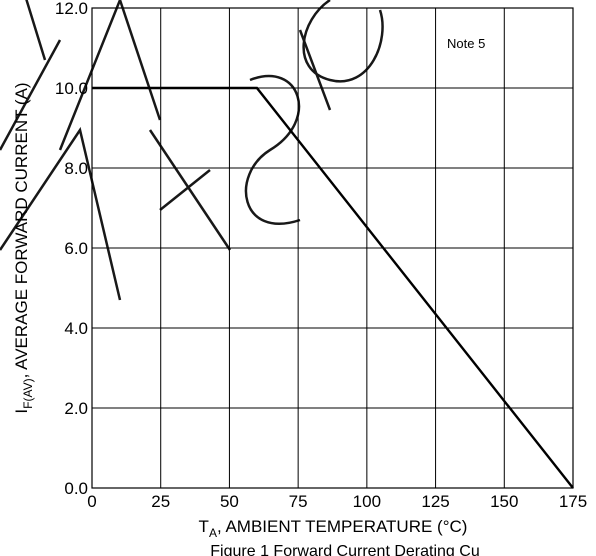 This screenshot has width=596, height=556. Describe the element at coordinates (160, 501) in the screenshot. I see `x-tick-label: 25` at that location.